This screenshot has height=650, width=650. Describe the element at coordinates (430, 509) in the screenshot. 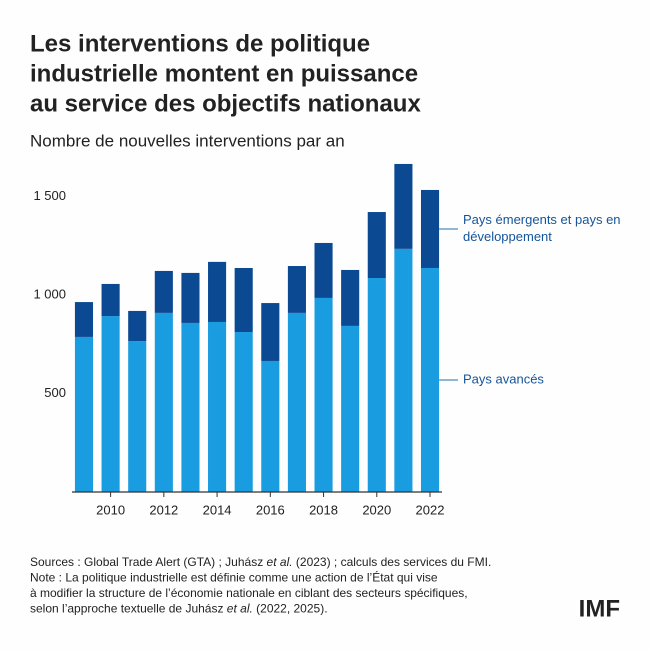

I see `x-tick-label: 2022` at that location.